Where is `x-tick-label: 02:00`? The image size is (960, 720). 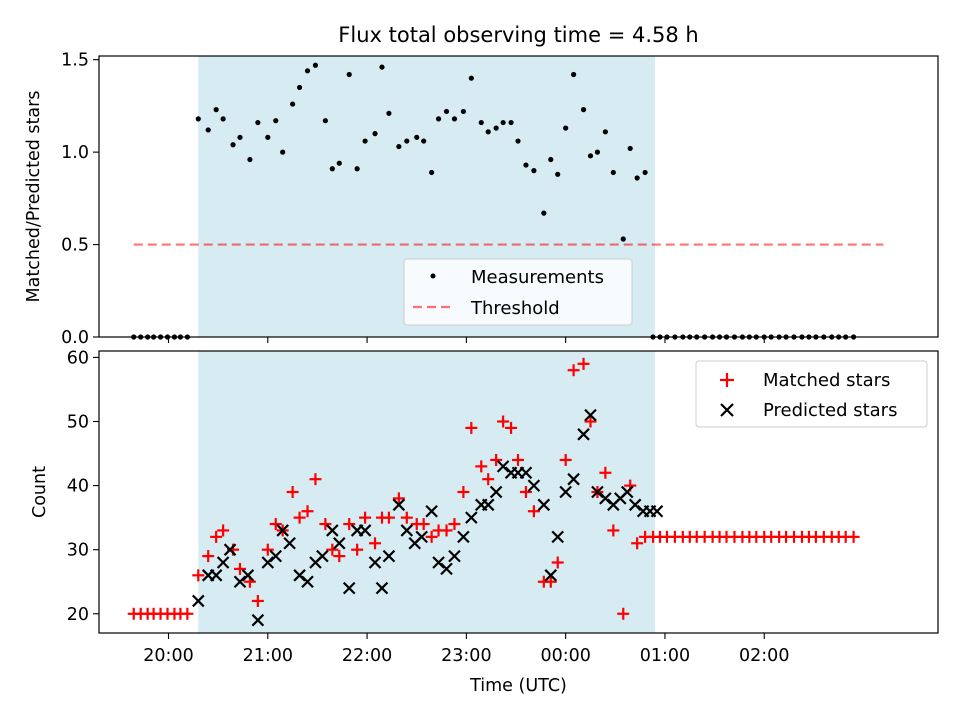 x-tick-label: 02:00 is located at coordinates (764, 656).